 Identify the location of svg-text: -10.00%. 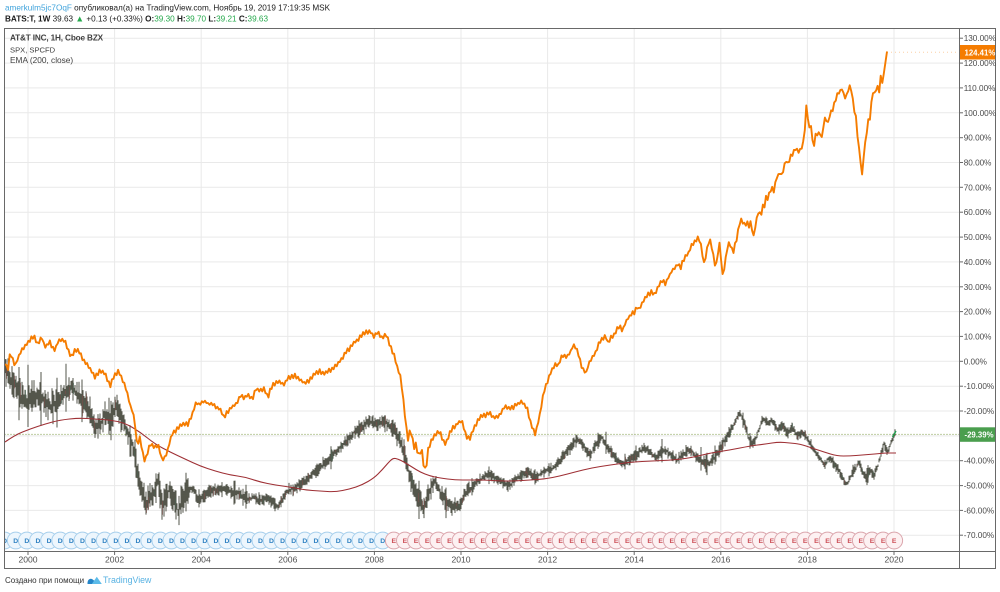
(979, 386).